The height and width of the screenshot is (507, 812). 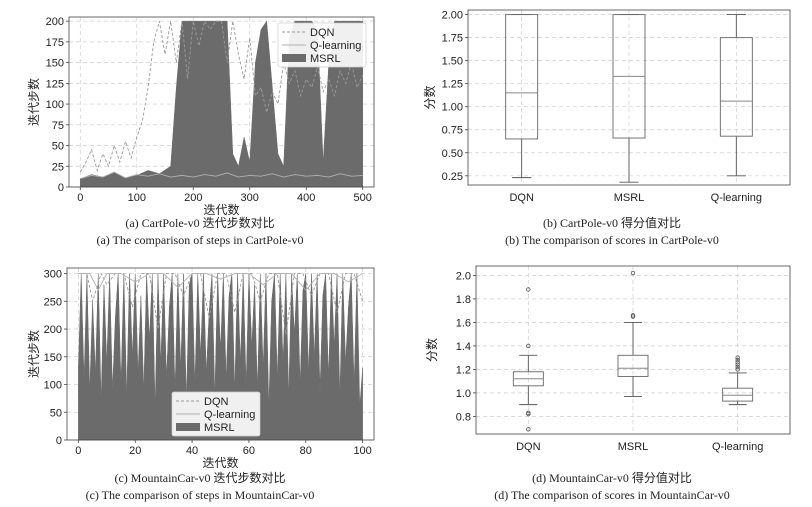 I want to click on caption-b-cn: (b) CartPole-v0 得分值对比, so click(x=612, y=223).